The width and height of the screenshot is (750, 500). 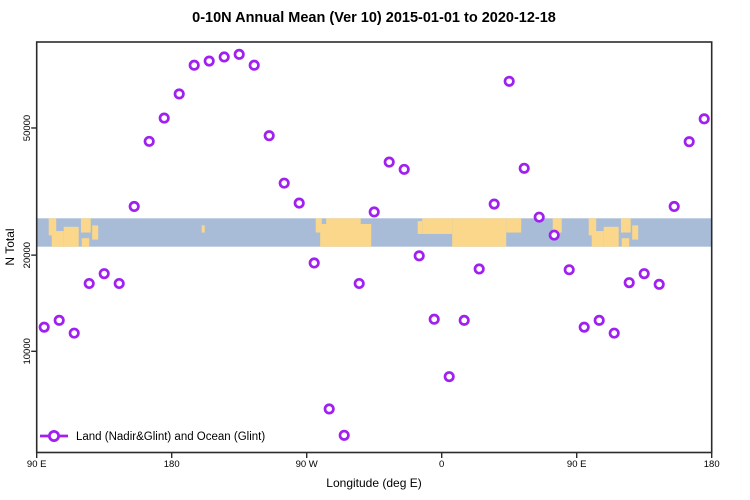 What do you see at coordinates (307, 464) in the screenshot?
I see `x-tick-label: 90 W` at bounding box center [307, 464].